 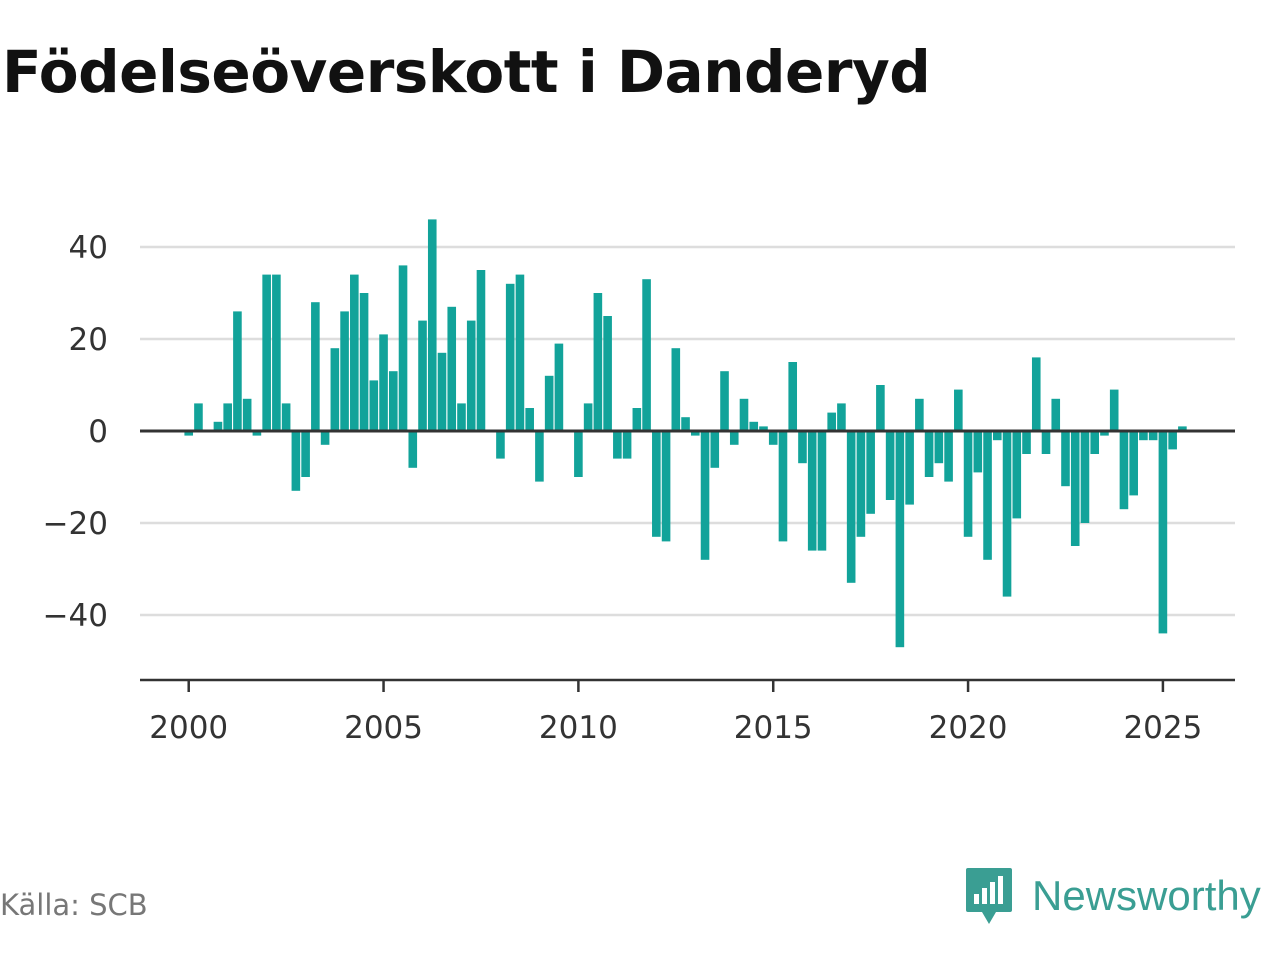 What do you see at coordinates (88, 248) in the screenshot?
I see `y-tick-label: 40` at bounding box center [88, 248].